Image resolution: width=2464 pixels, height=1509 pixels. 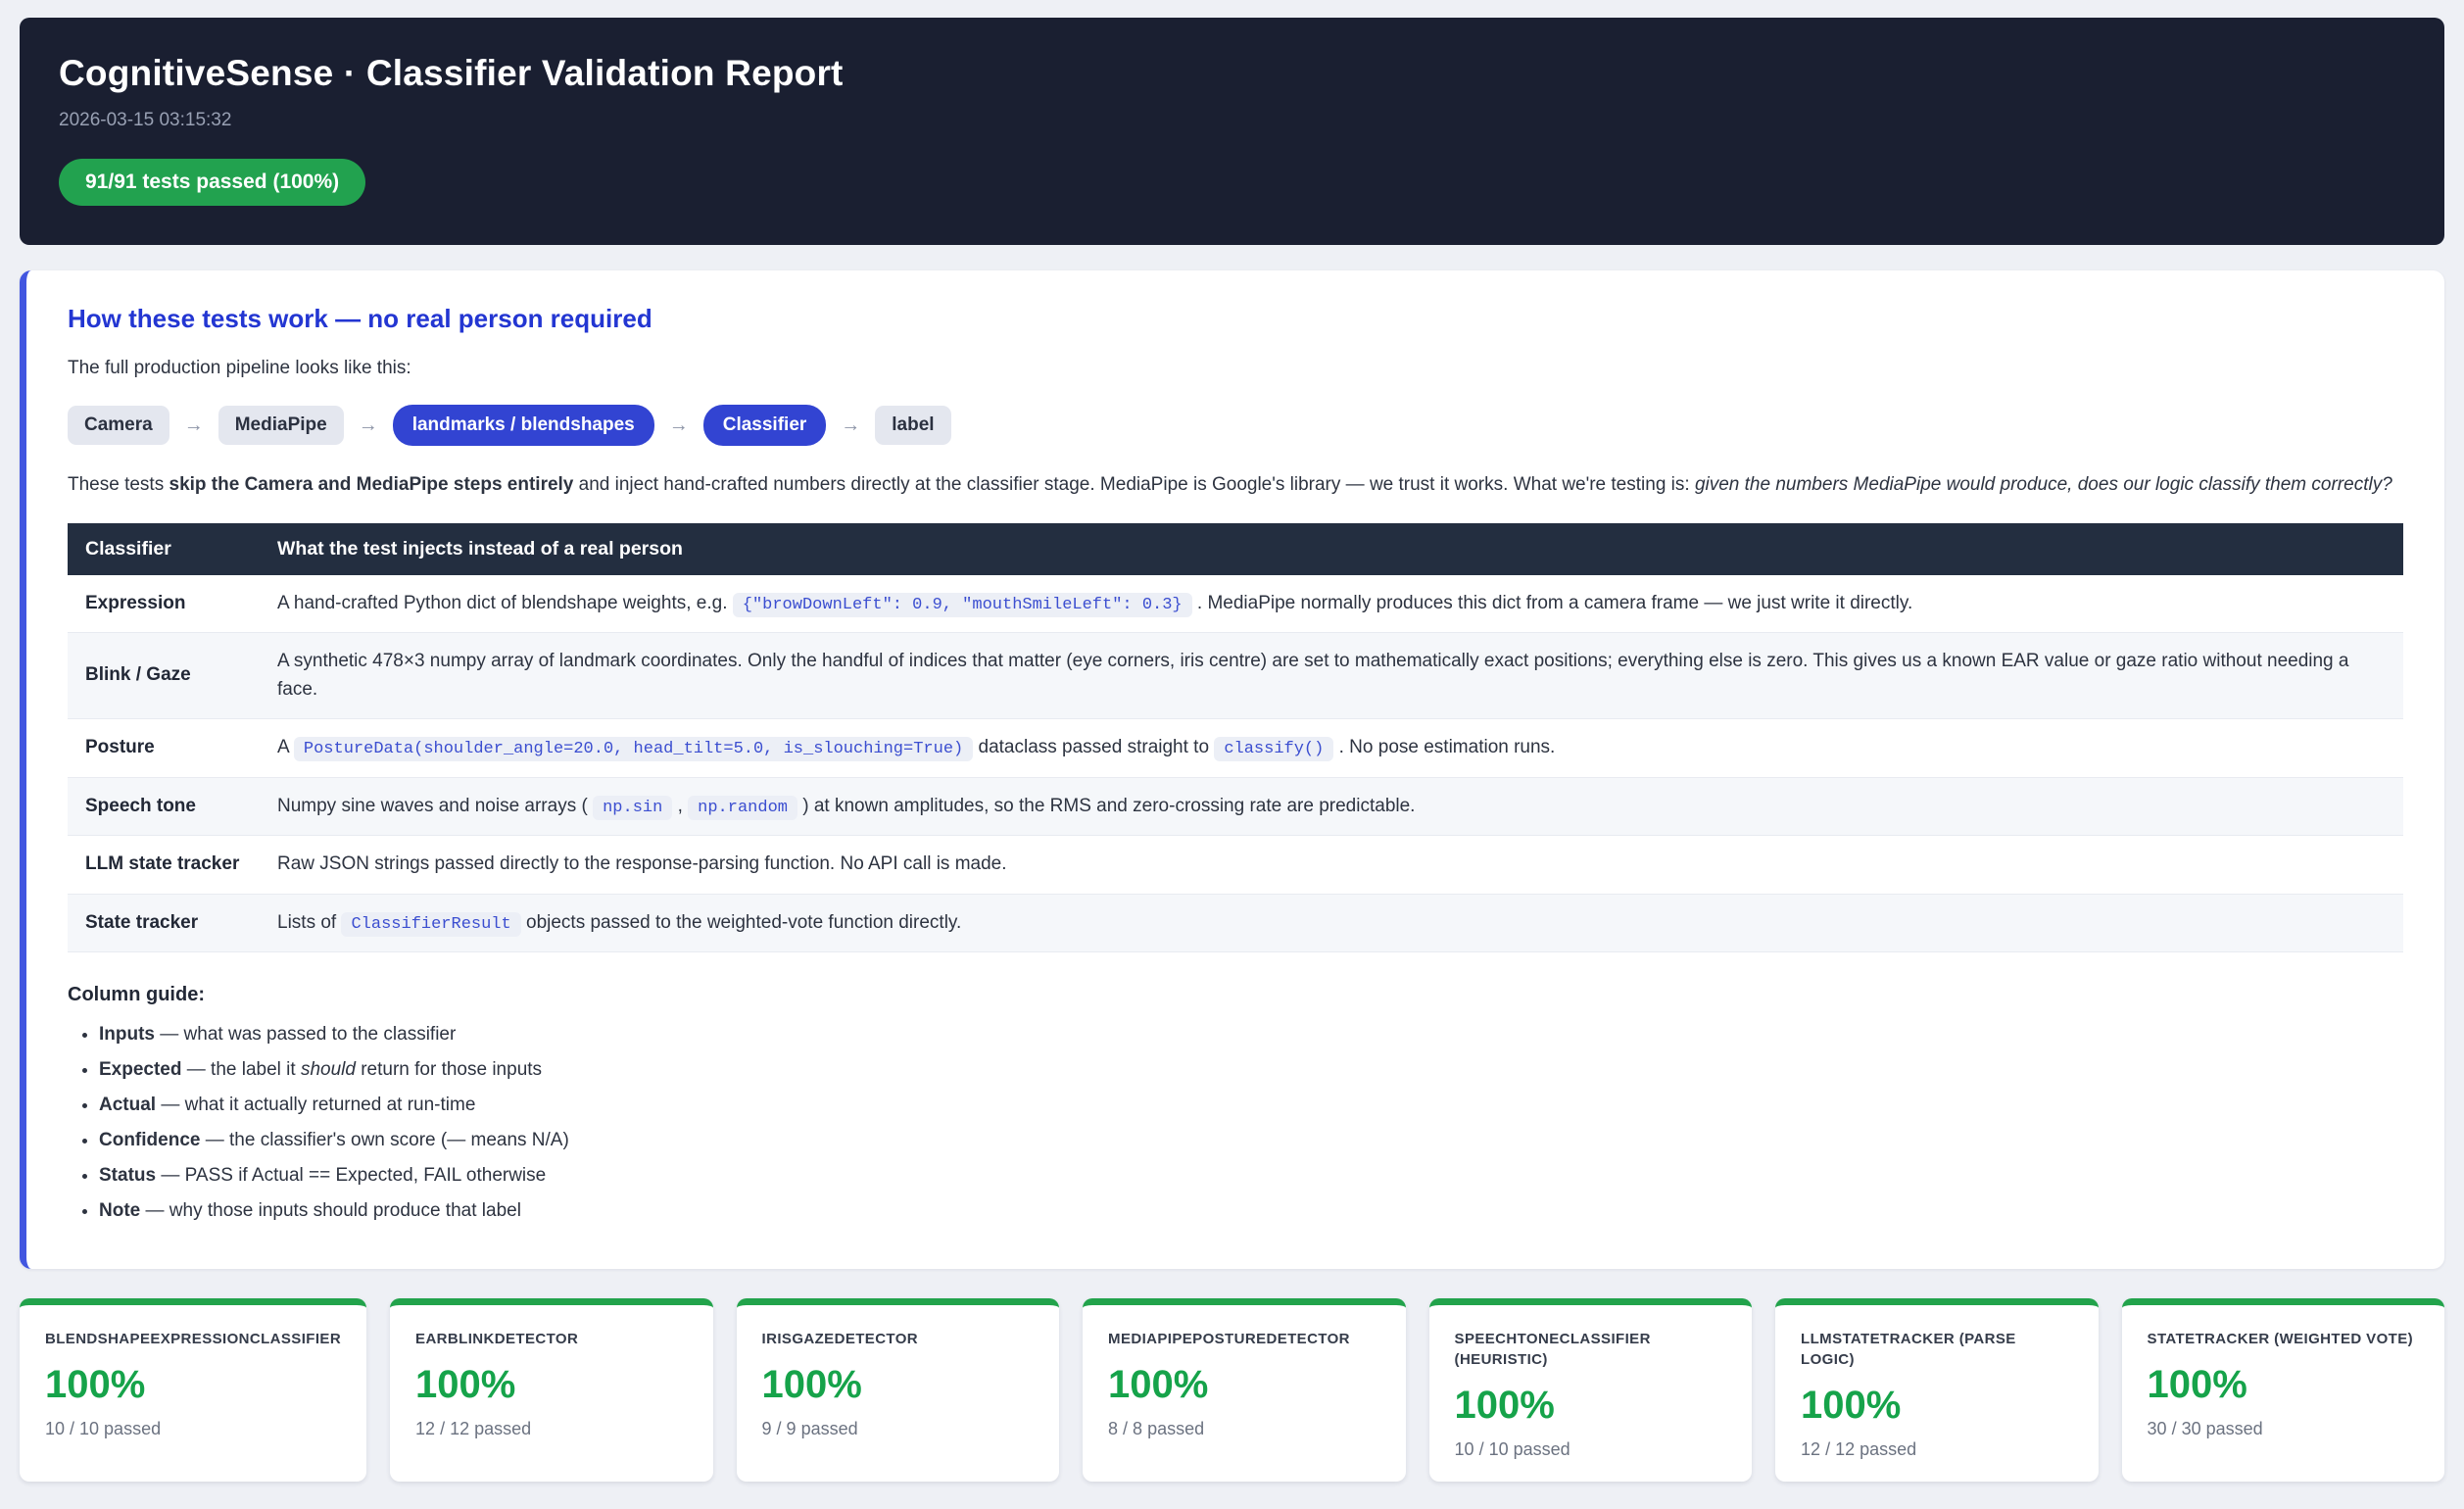 I want to click on text-segment: Inputs, so click(x=127, y=1034).